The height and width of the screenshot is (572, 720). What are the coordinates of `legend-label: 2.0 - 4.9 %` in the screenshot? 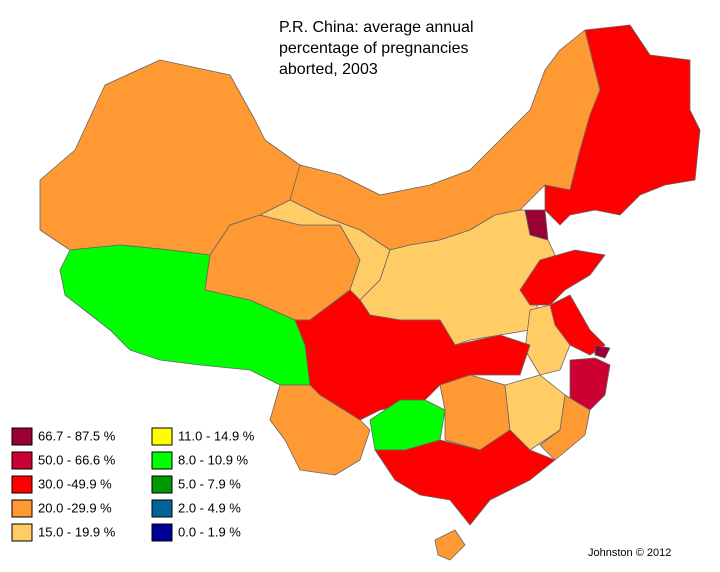 It's located at (209, 507).